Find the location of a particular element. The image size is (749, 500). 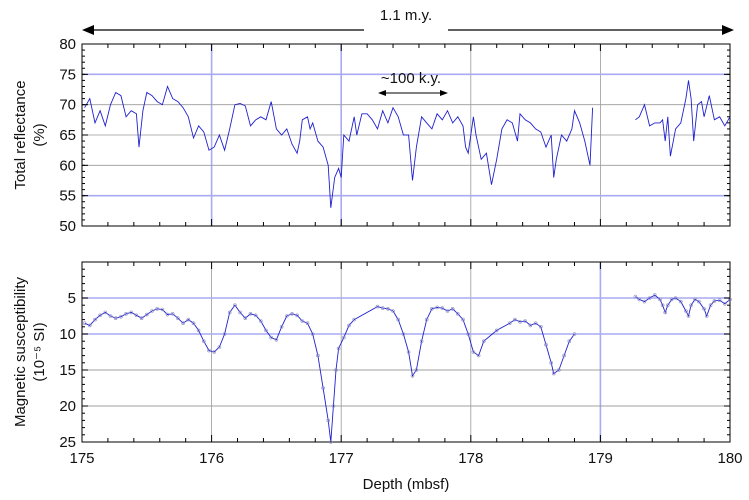

reflectance-y-tick-label: 65 is located at coordinates (67, 135).